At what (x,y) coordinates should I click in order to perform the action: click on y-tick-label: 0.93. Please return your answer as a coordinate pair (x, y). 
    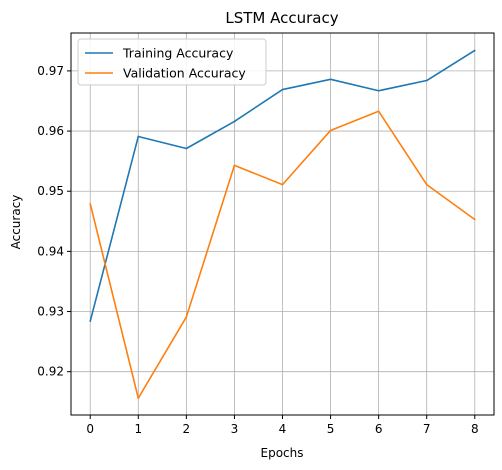
    Looking at the image, I should click on (50, 312).